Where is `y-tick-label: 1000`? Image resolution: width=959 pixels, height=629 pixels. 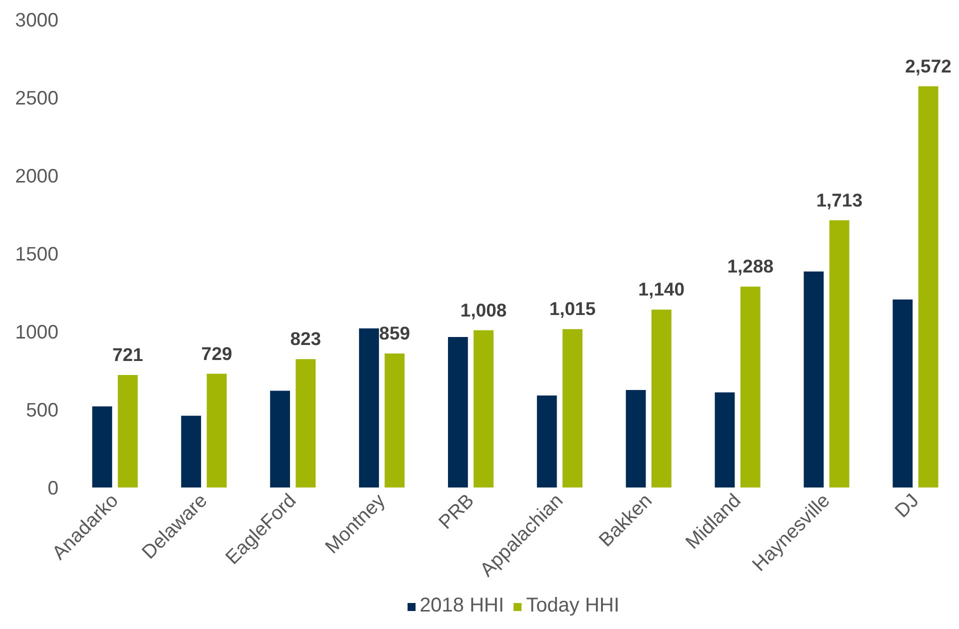
y-tick-label: 1000 is located at coordinates (37, 333).